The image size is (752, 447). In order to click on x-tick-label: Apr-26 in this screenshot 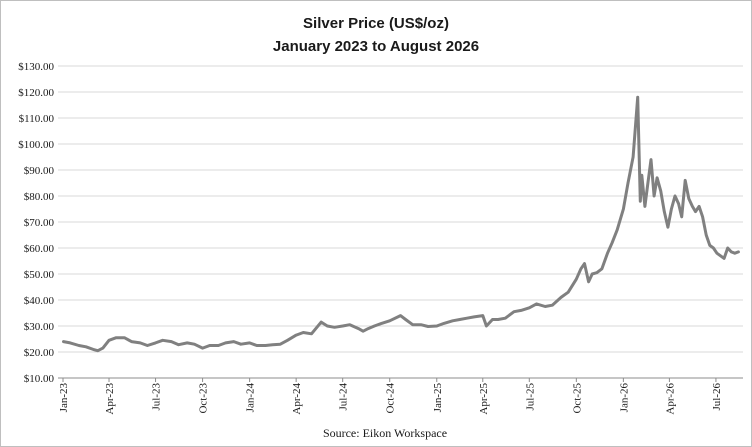, I will do `click(670, 399)`.